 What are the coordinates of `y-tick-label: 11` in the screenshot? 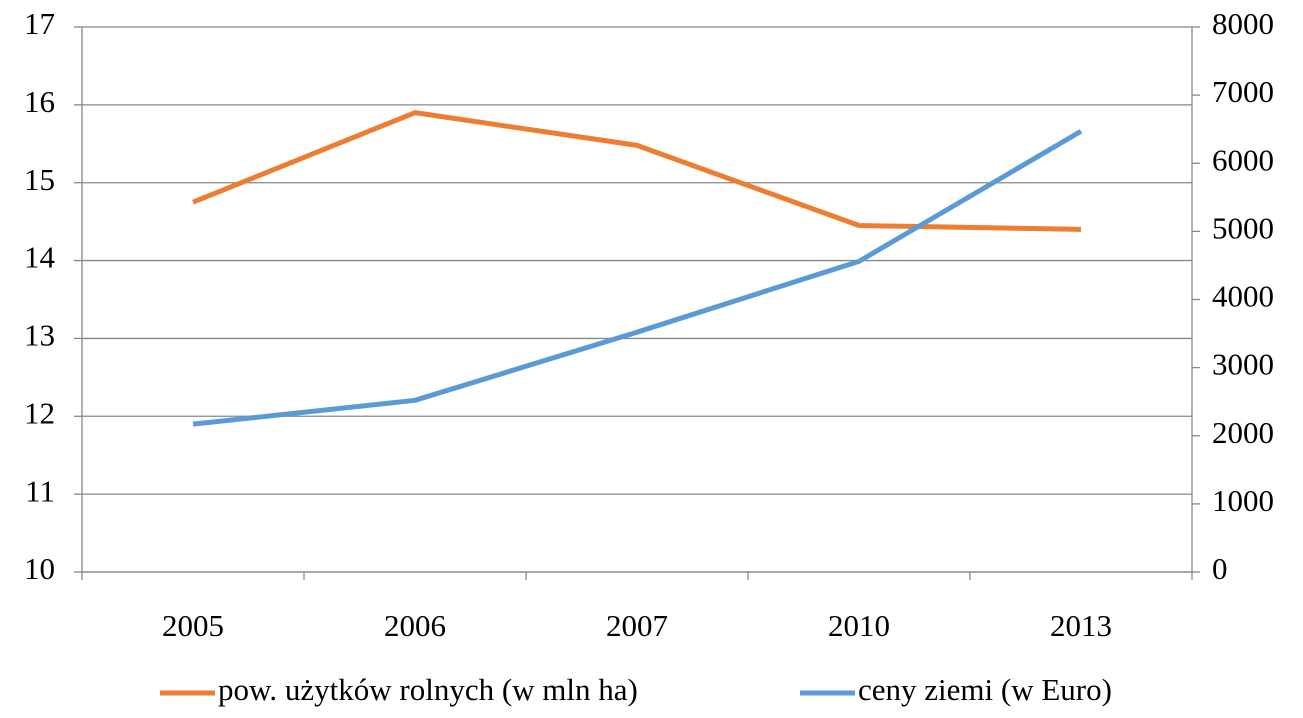 It's located at (40, 490).